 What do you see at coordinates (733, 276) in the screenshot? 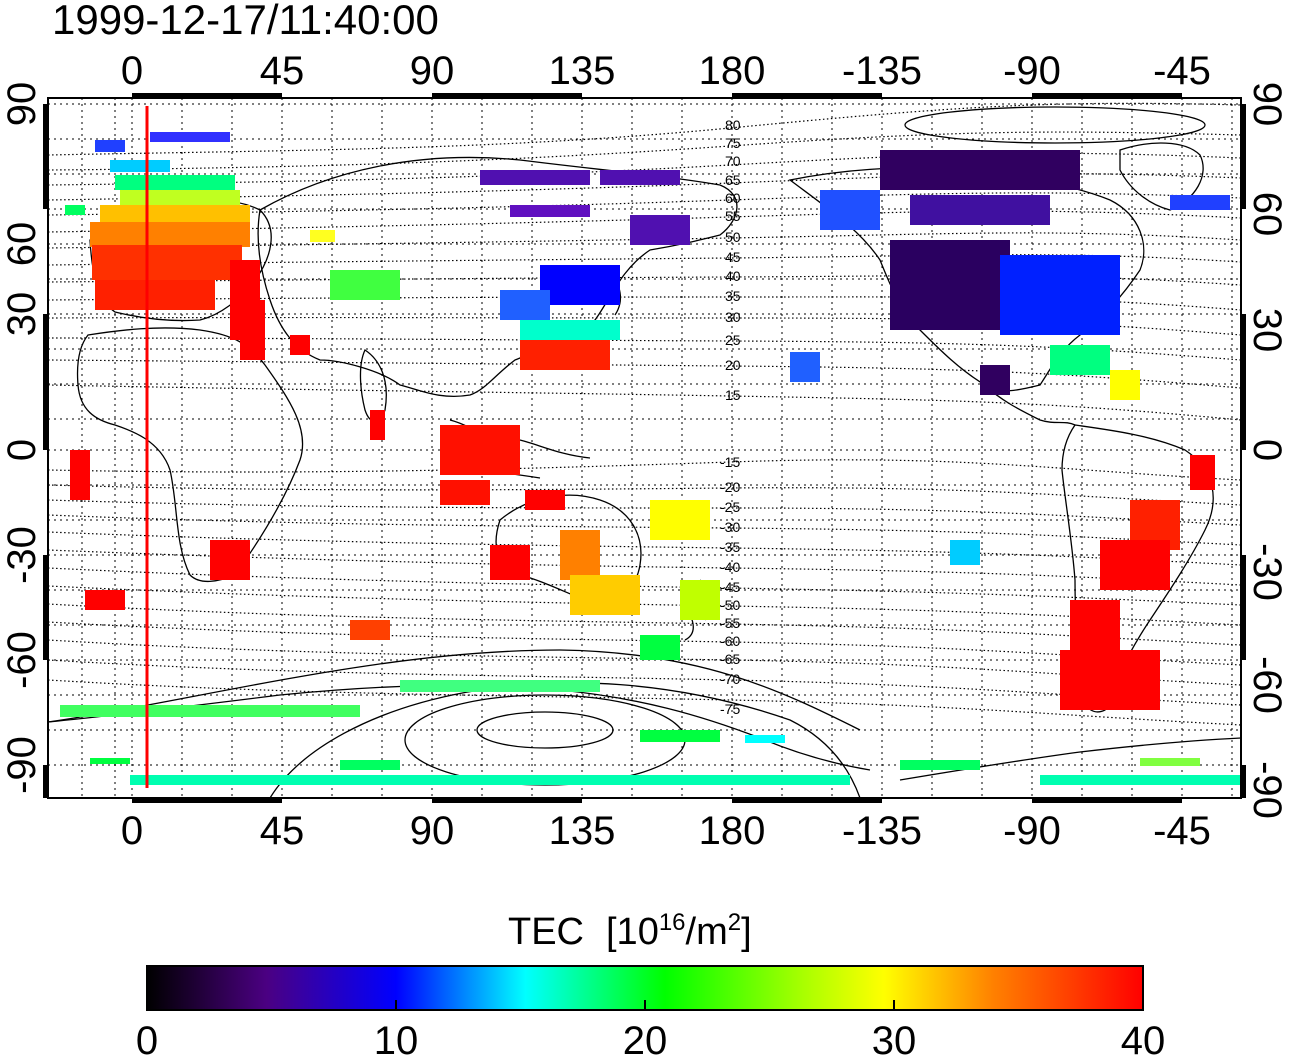
I see `contour-label: 40` at bounding box center [733, 276].